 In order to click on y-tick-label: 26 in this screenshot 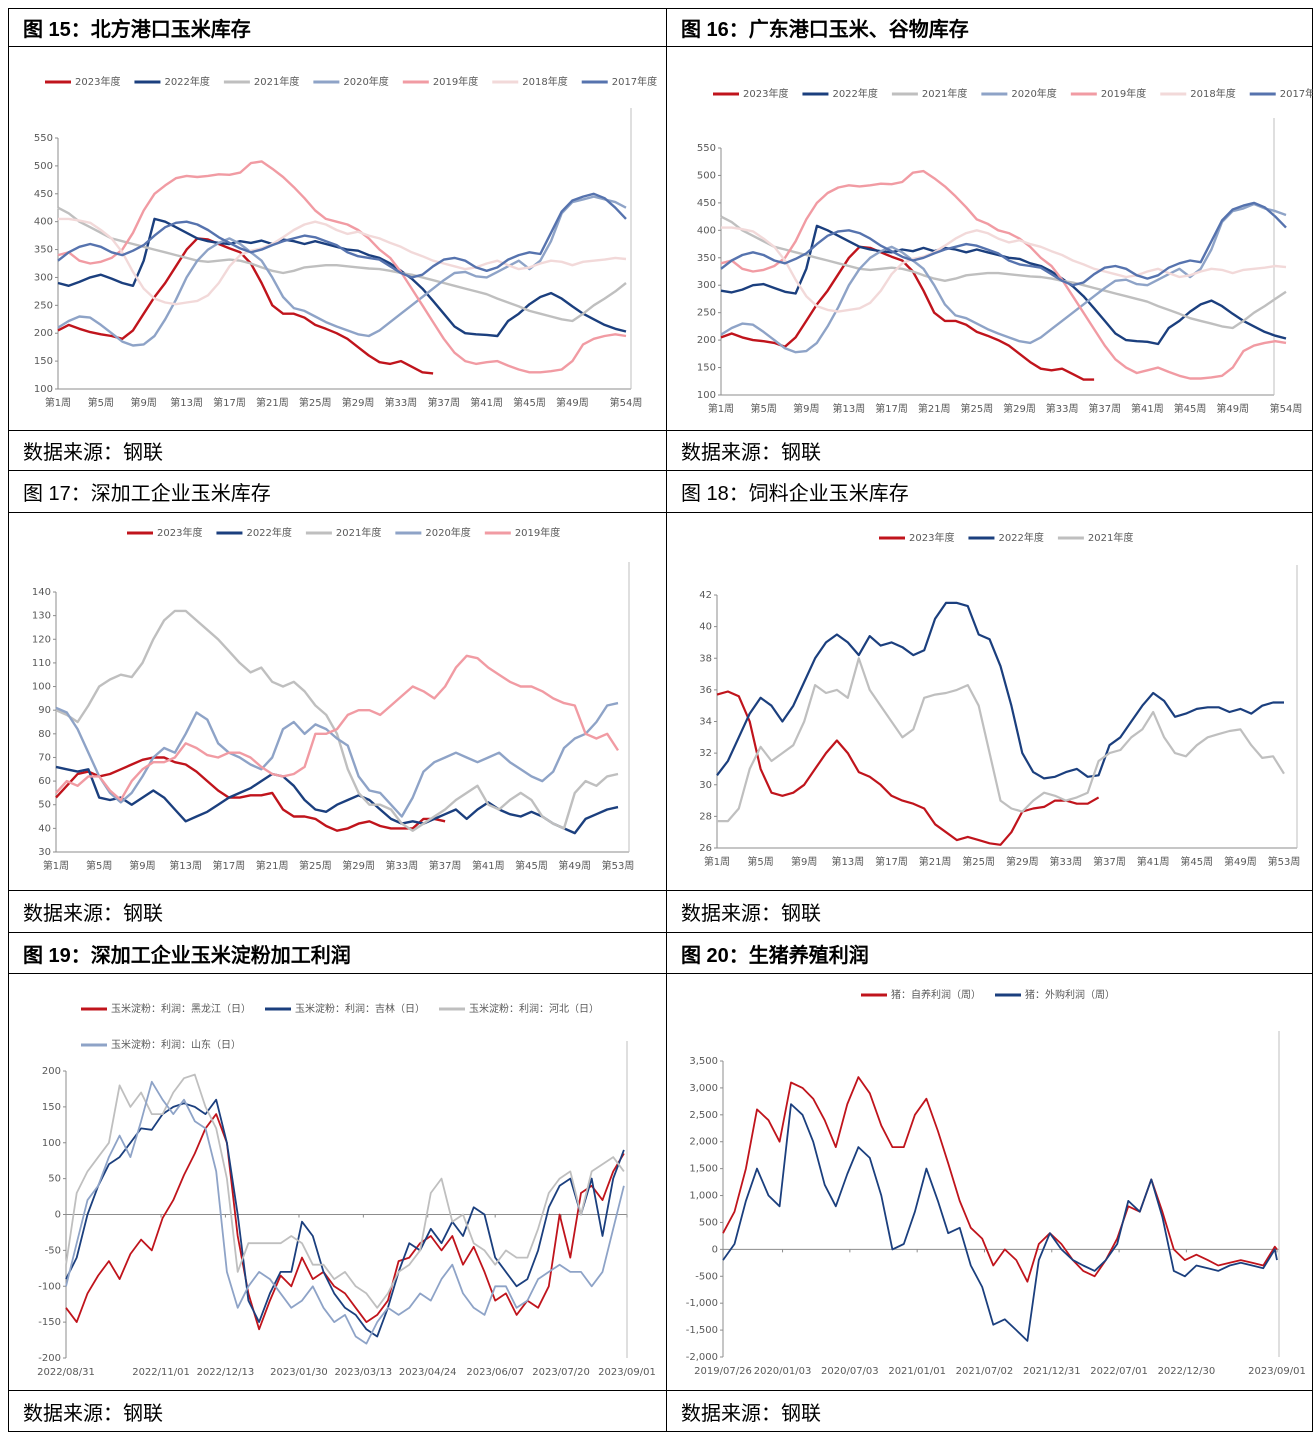, I will do `click(705, 848)`.